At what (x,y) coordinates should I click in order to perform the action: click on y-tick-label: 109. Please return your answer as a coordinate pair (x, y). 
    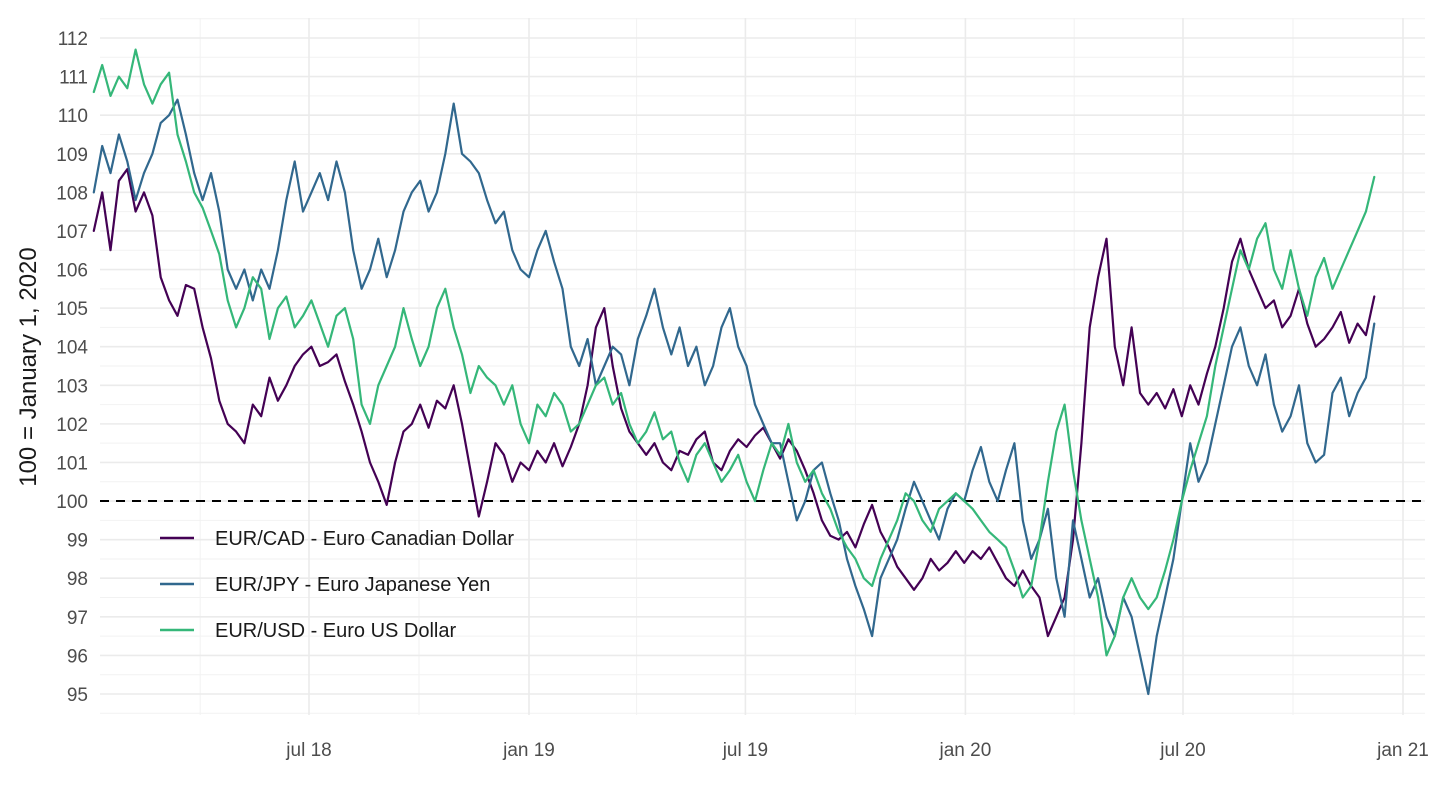
    Looking at the image, I should click on (72, 155).